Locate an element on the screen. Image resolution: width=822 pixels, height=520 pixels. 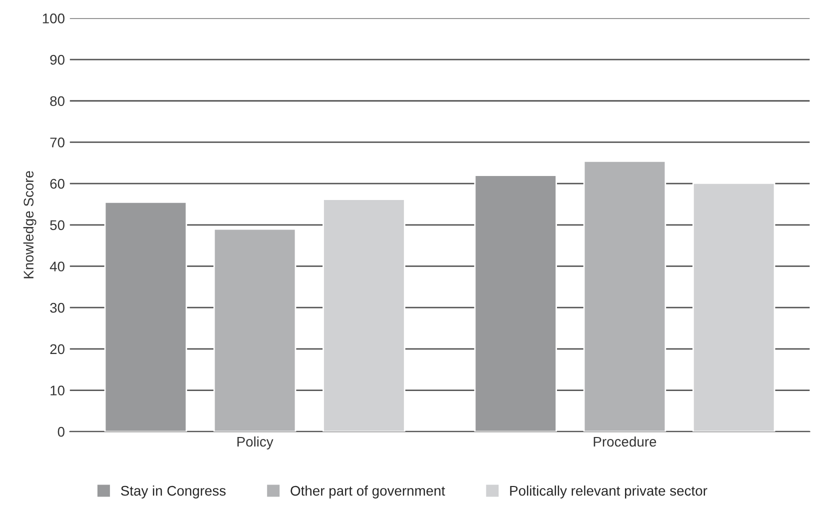
y-tick-label: 20 is located at coordinates (57, 349).